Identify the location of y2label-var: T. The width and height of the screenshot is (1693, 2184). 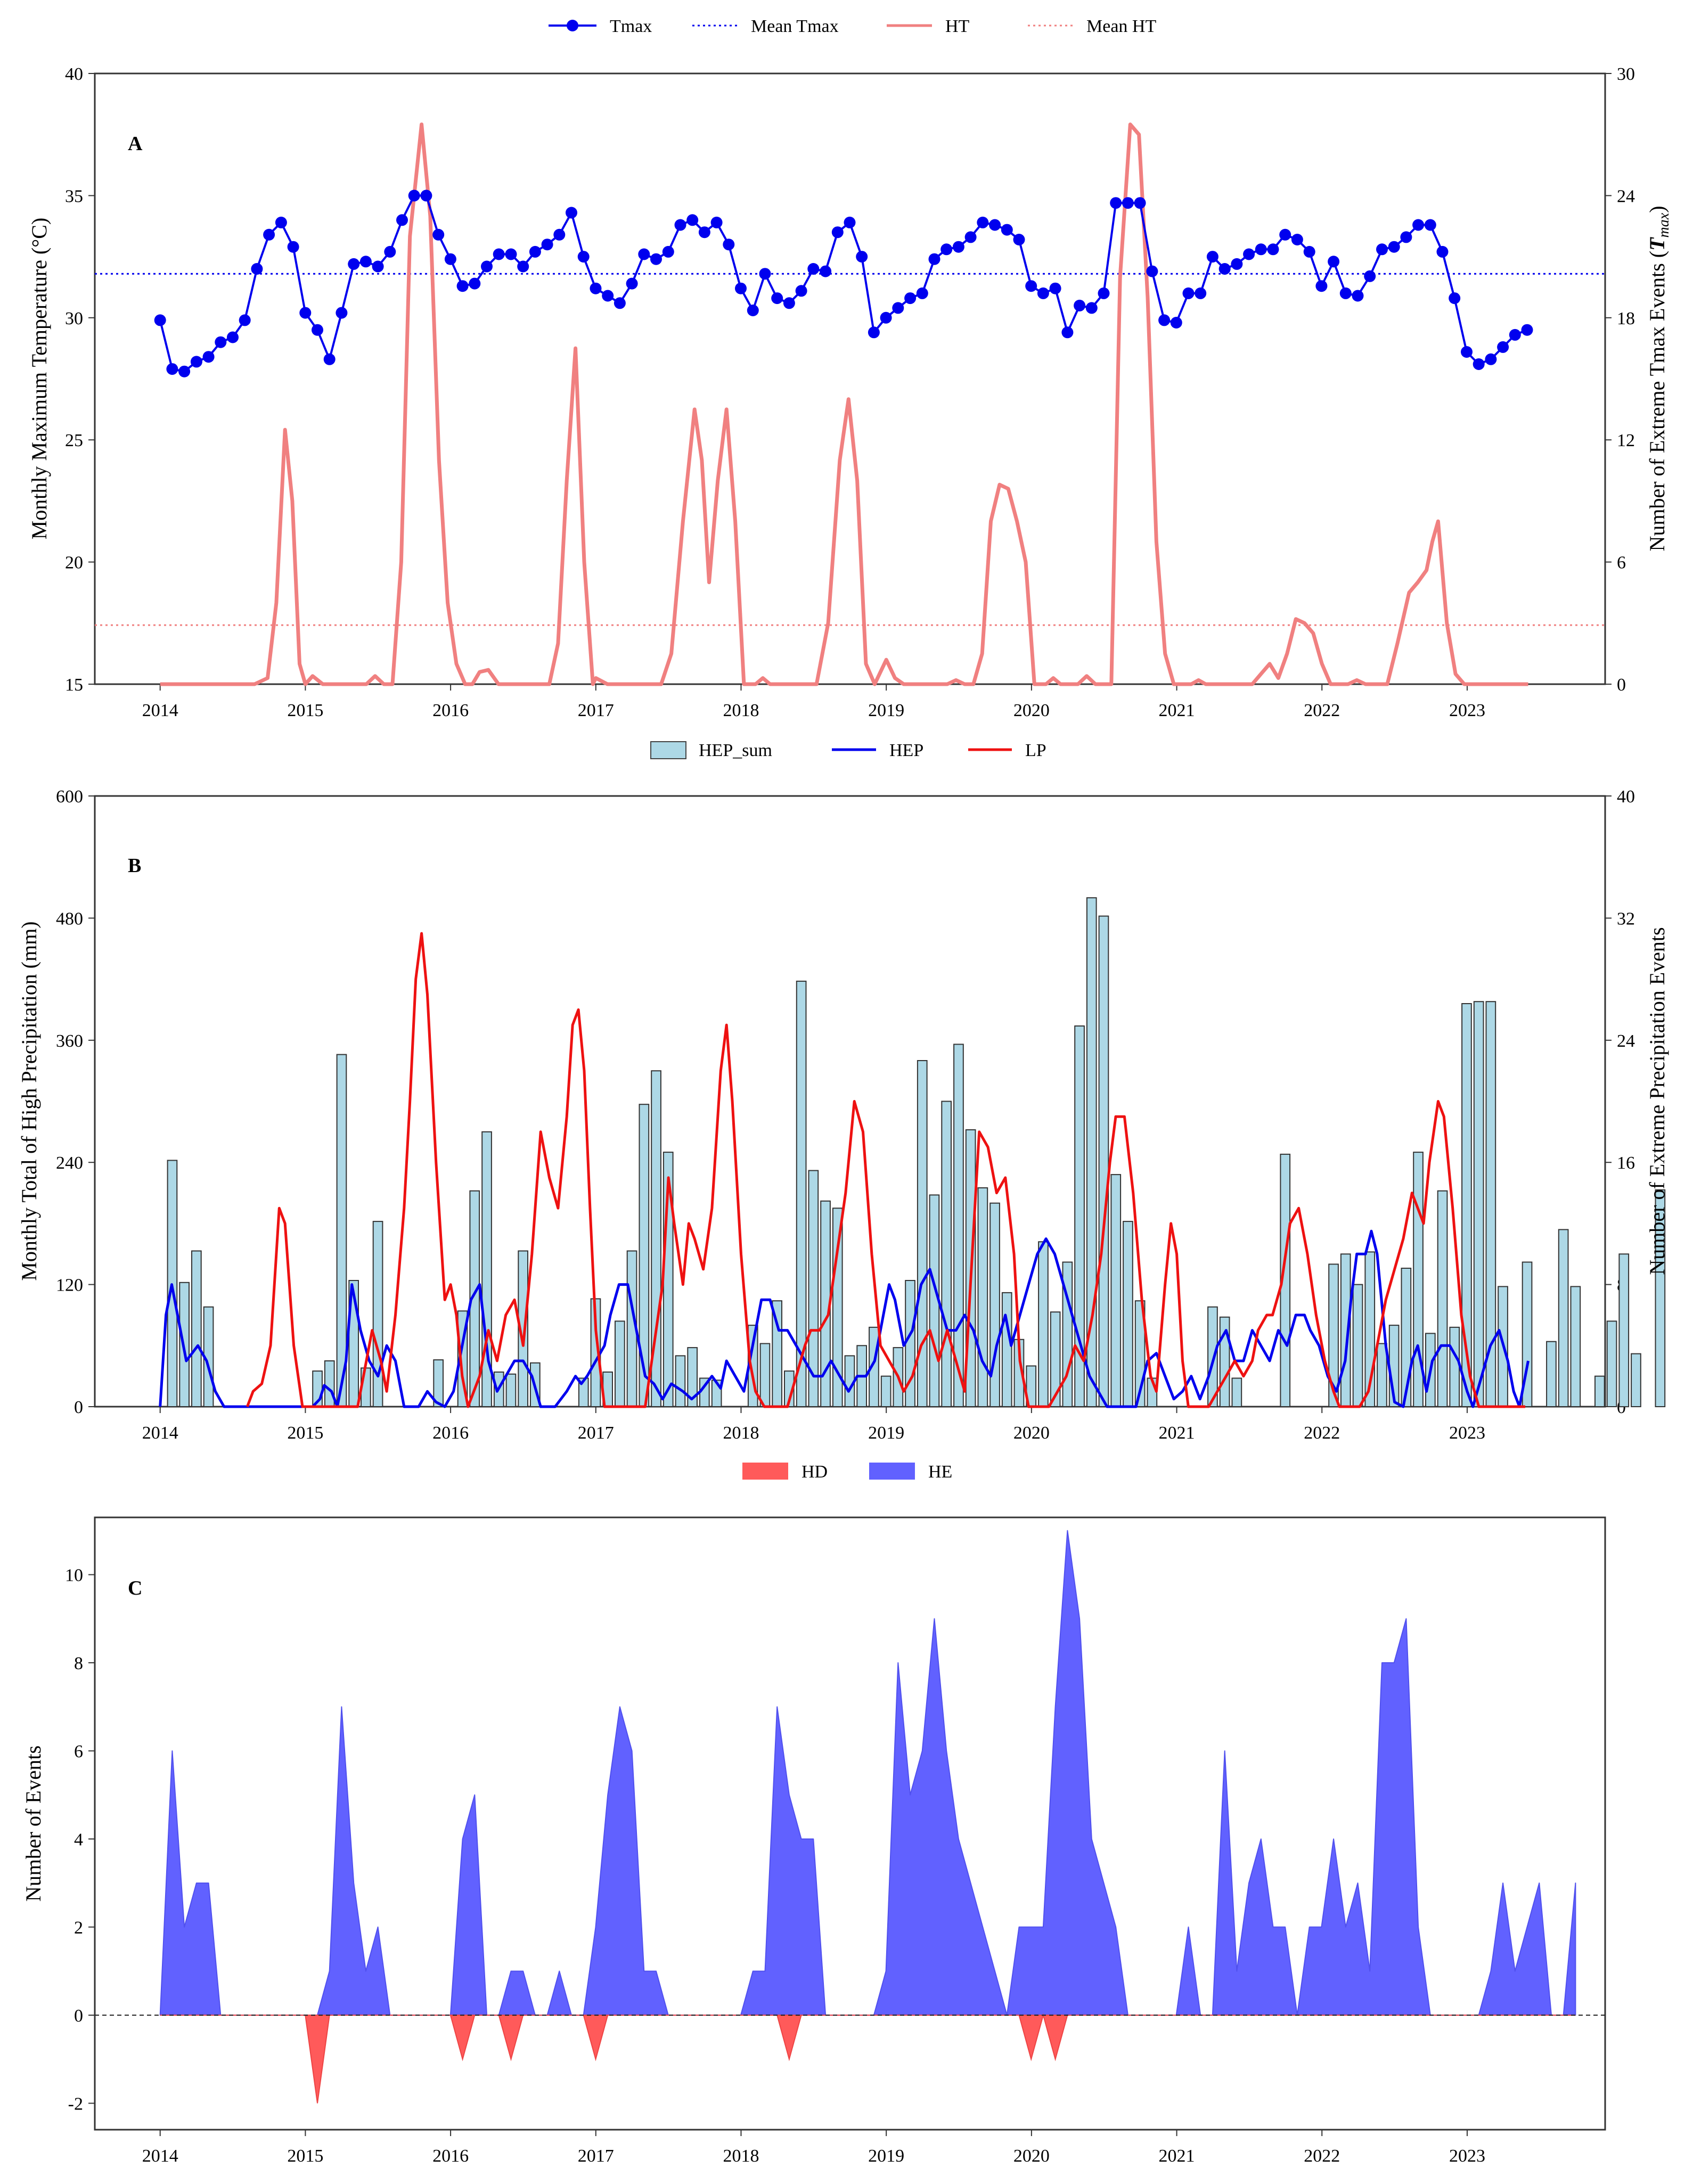
(1657, 244).